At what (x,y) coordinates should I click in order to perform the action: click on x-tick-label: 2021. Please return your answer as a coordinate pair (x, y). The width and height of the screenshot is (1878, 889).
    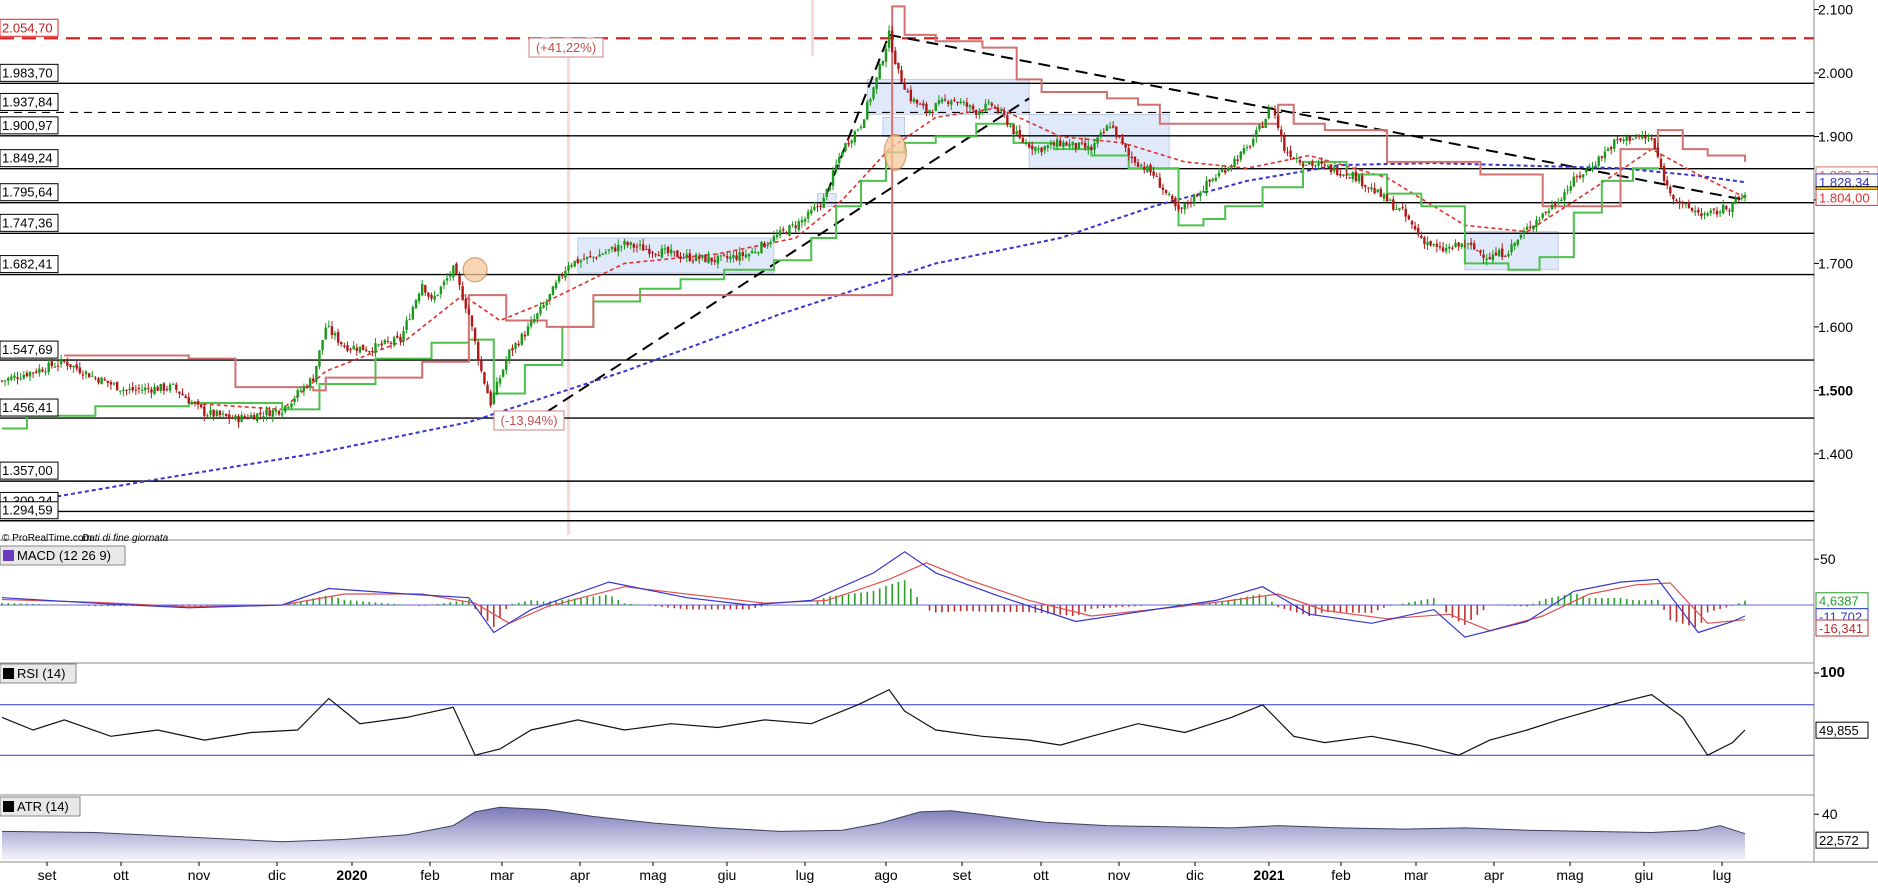
    Looking at the image, I should click on (1268, 875).